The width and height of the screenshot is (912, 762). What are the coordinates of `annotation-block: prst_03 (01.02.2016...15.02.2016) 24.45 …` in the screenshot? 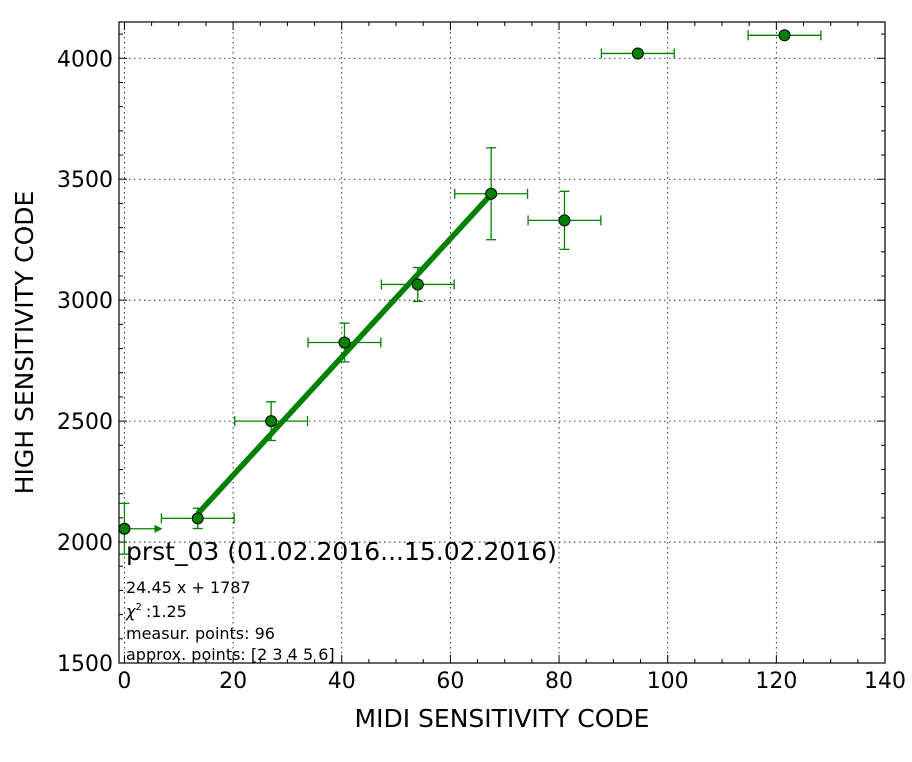 It's located at (341, 600).